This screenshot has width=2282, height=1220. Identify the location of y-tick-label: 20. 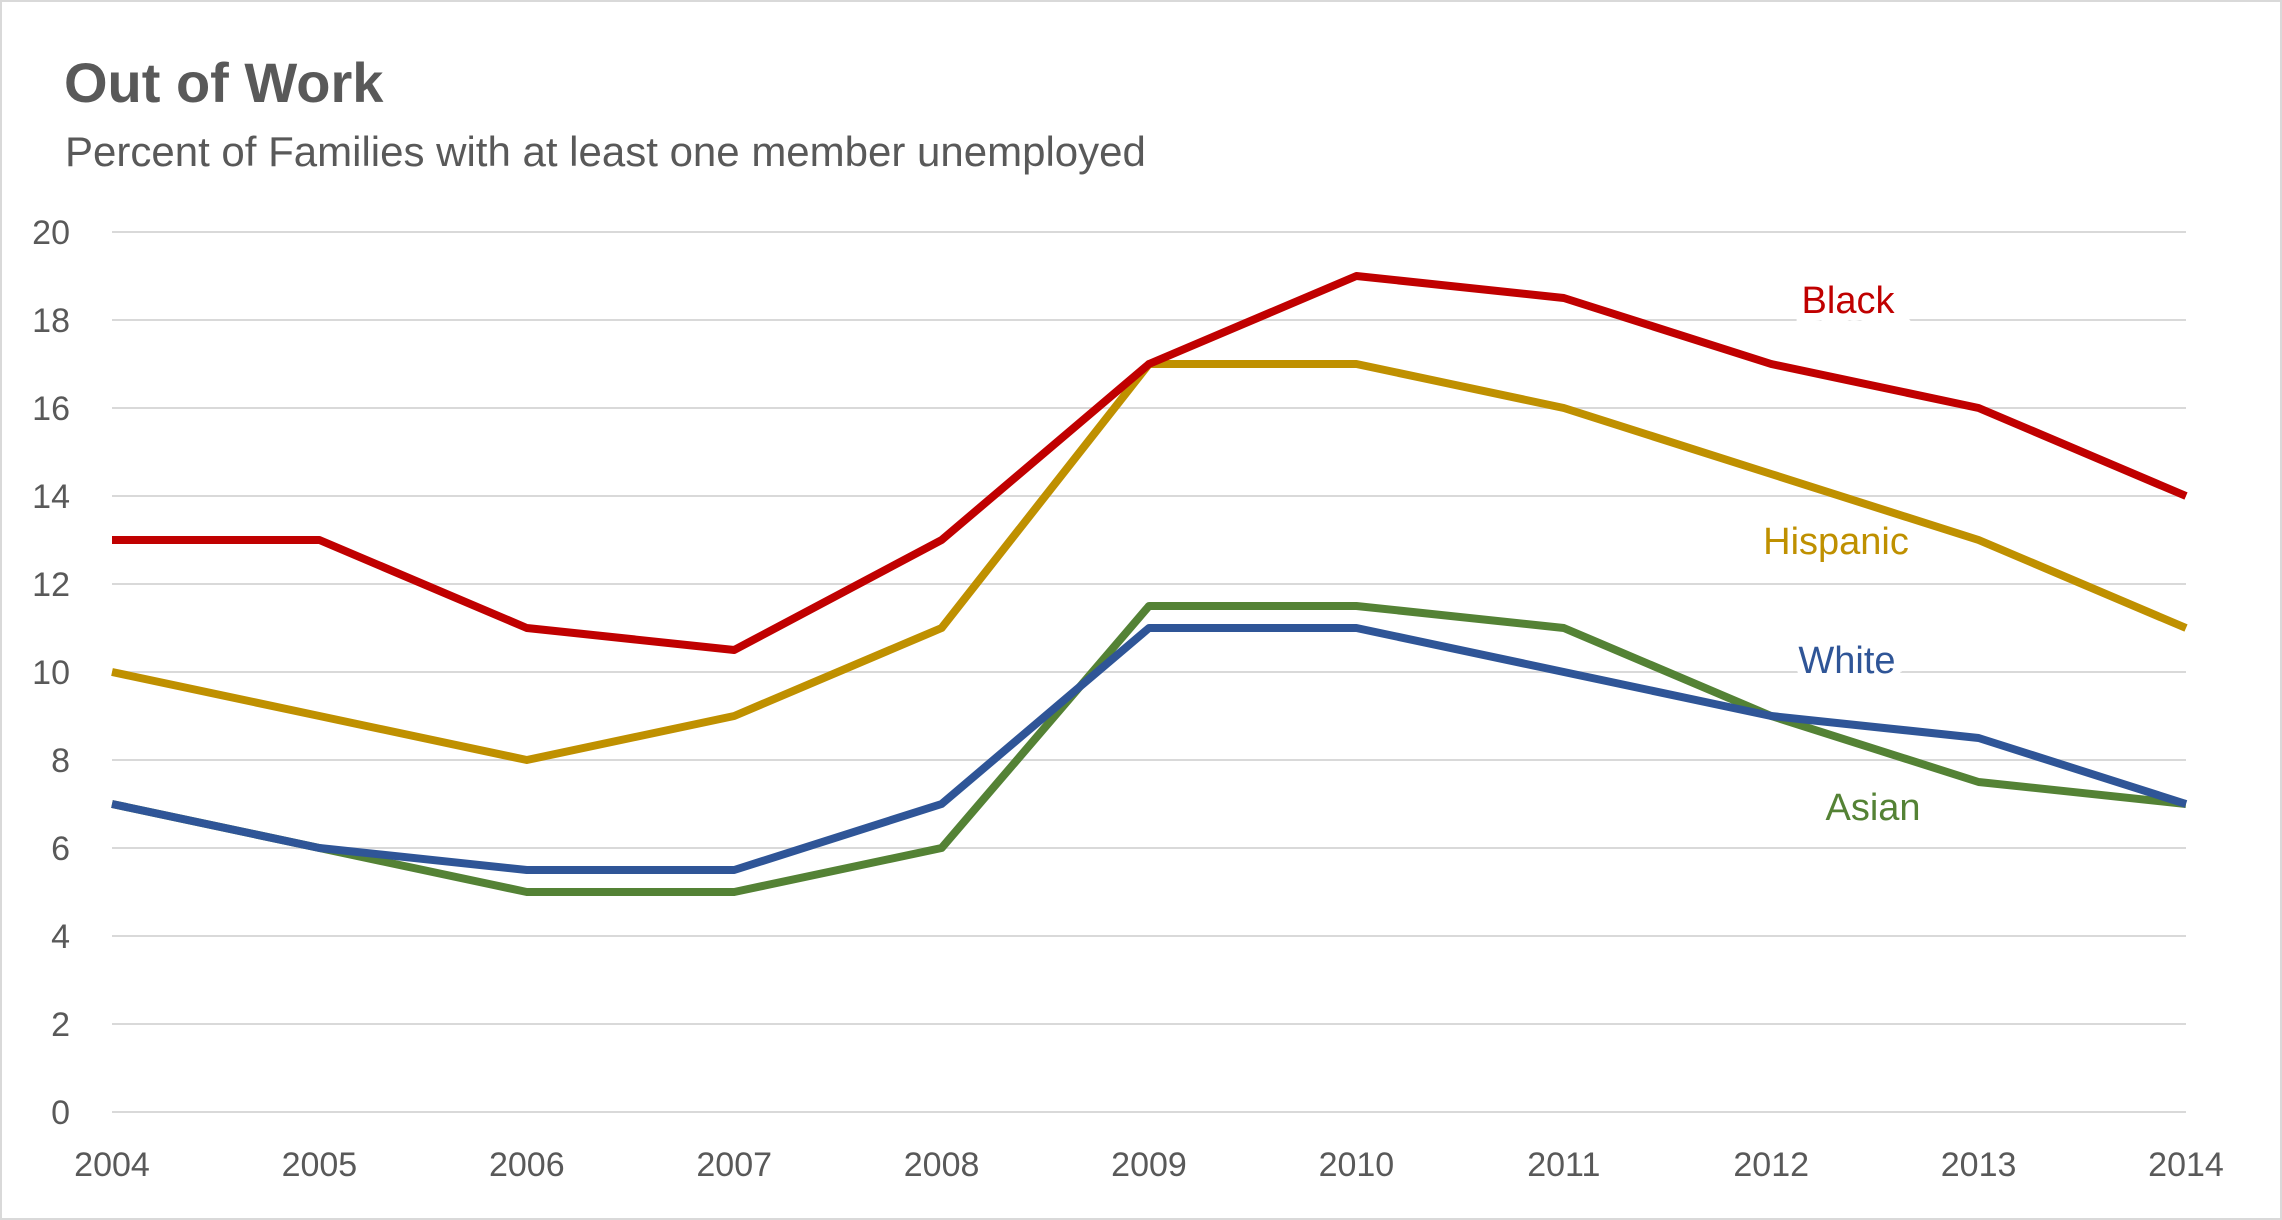
(51, 233).